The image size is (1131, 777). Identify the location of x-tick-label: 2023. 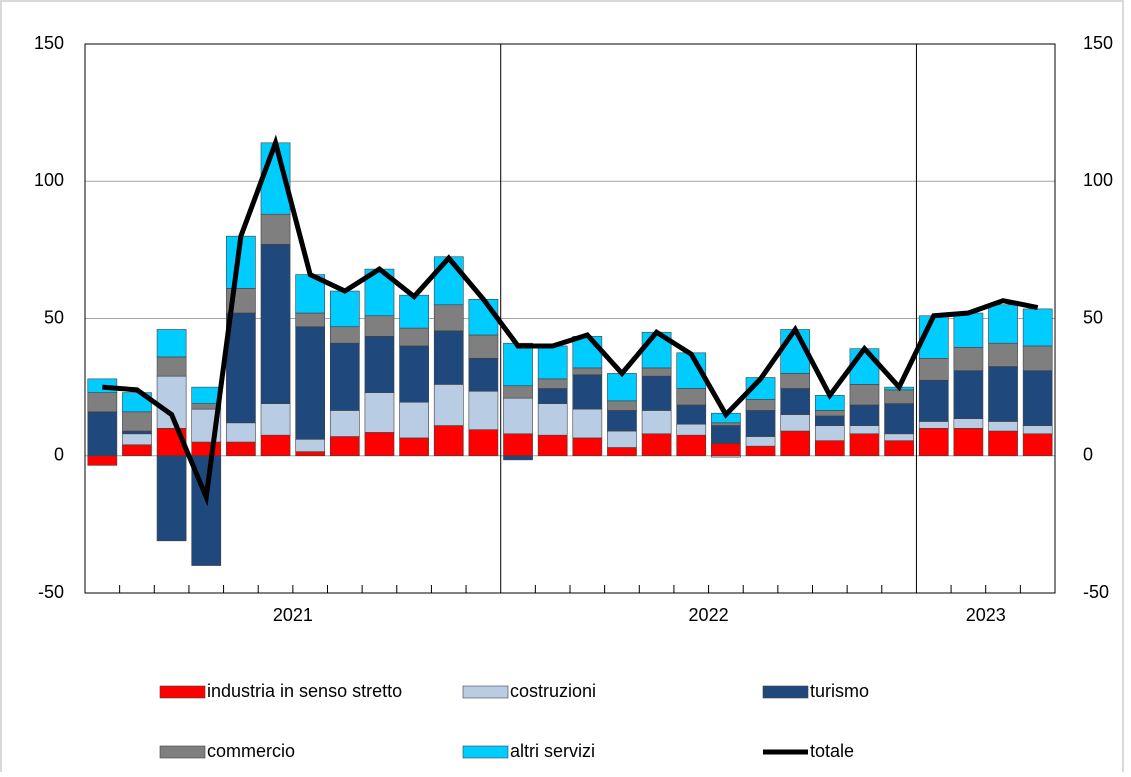
(986, 615).